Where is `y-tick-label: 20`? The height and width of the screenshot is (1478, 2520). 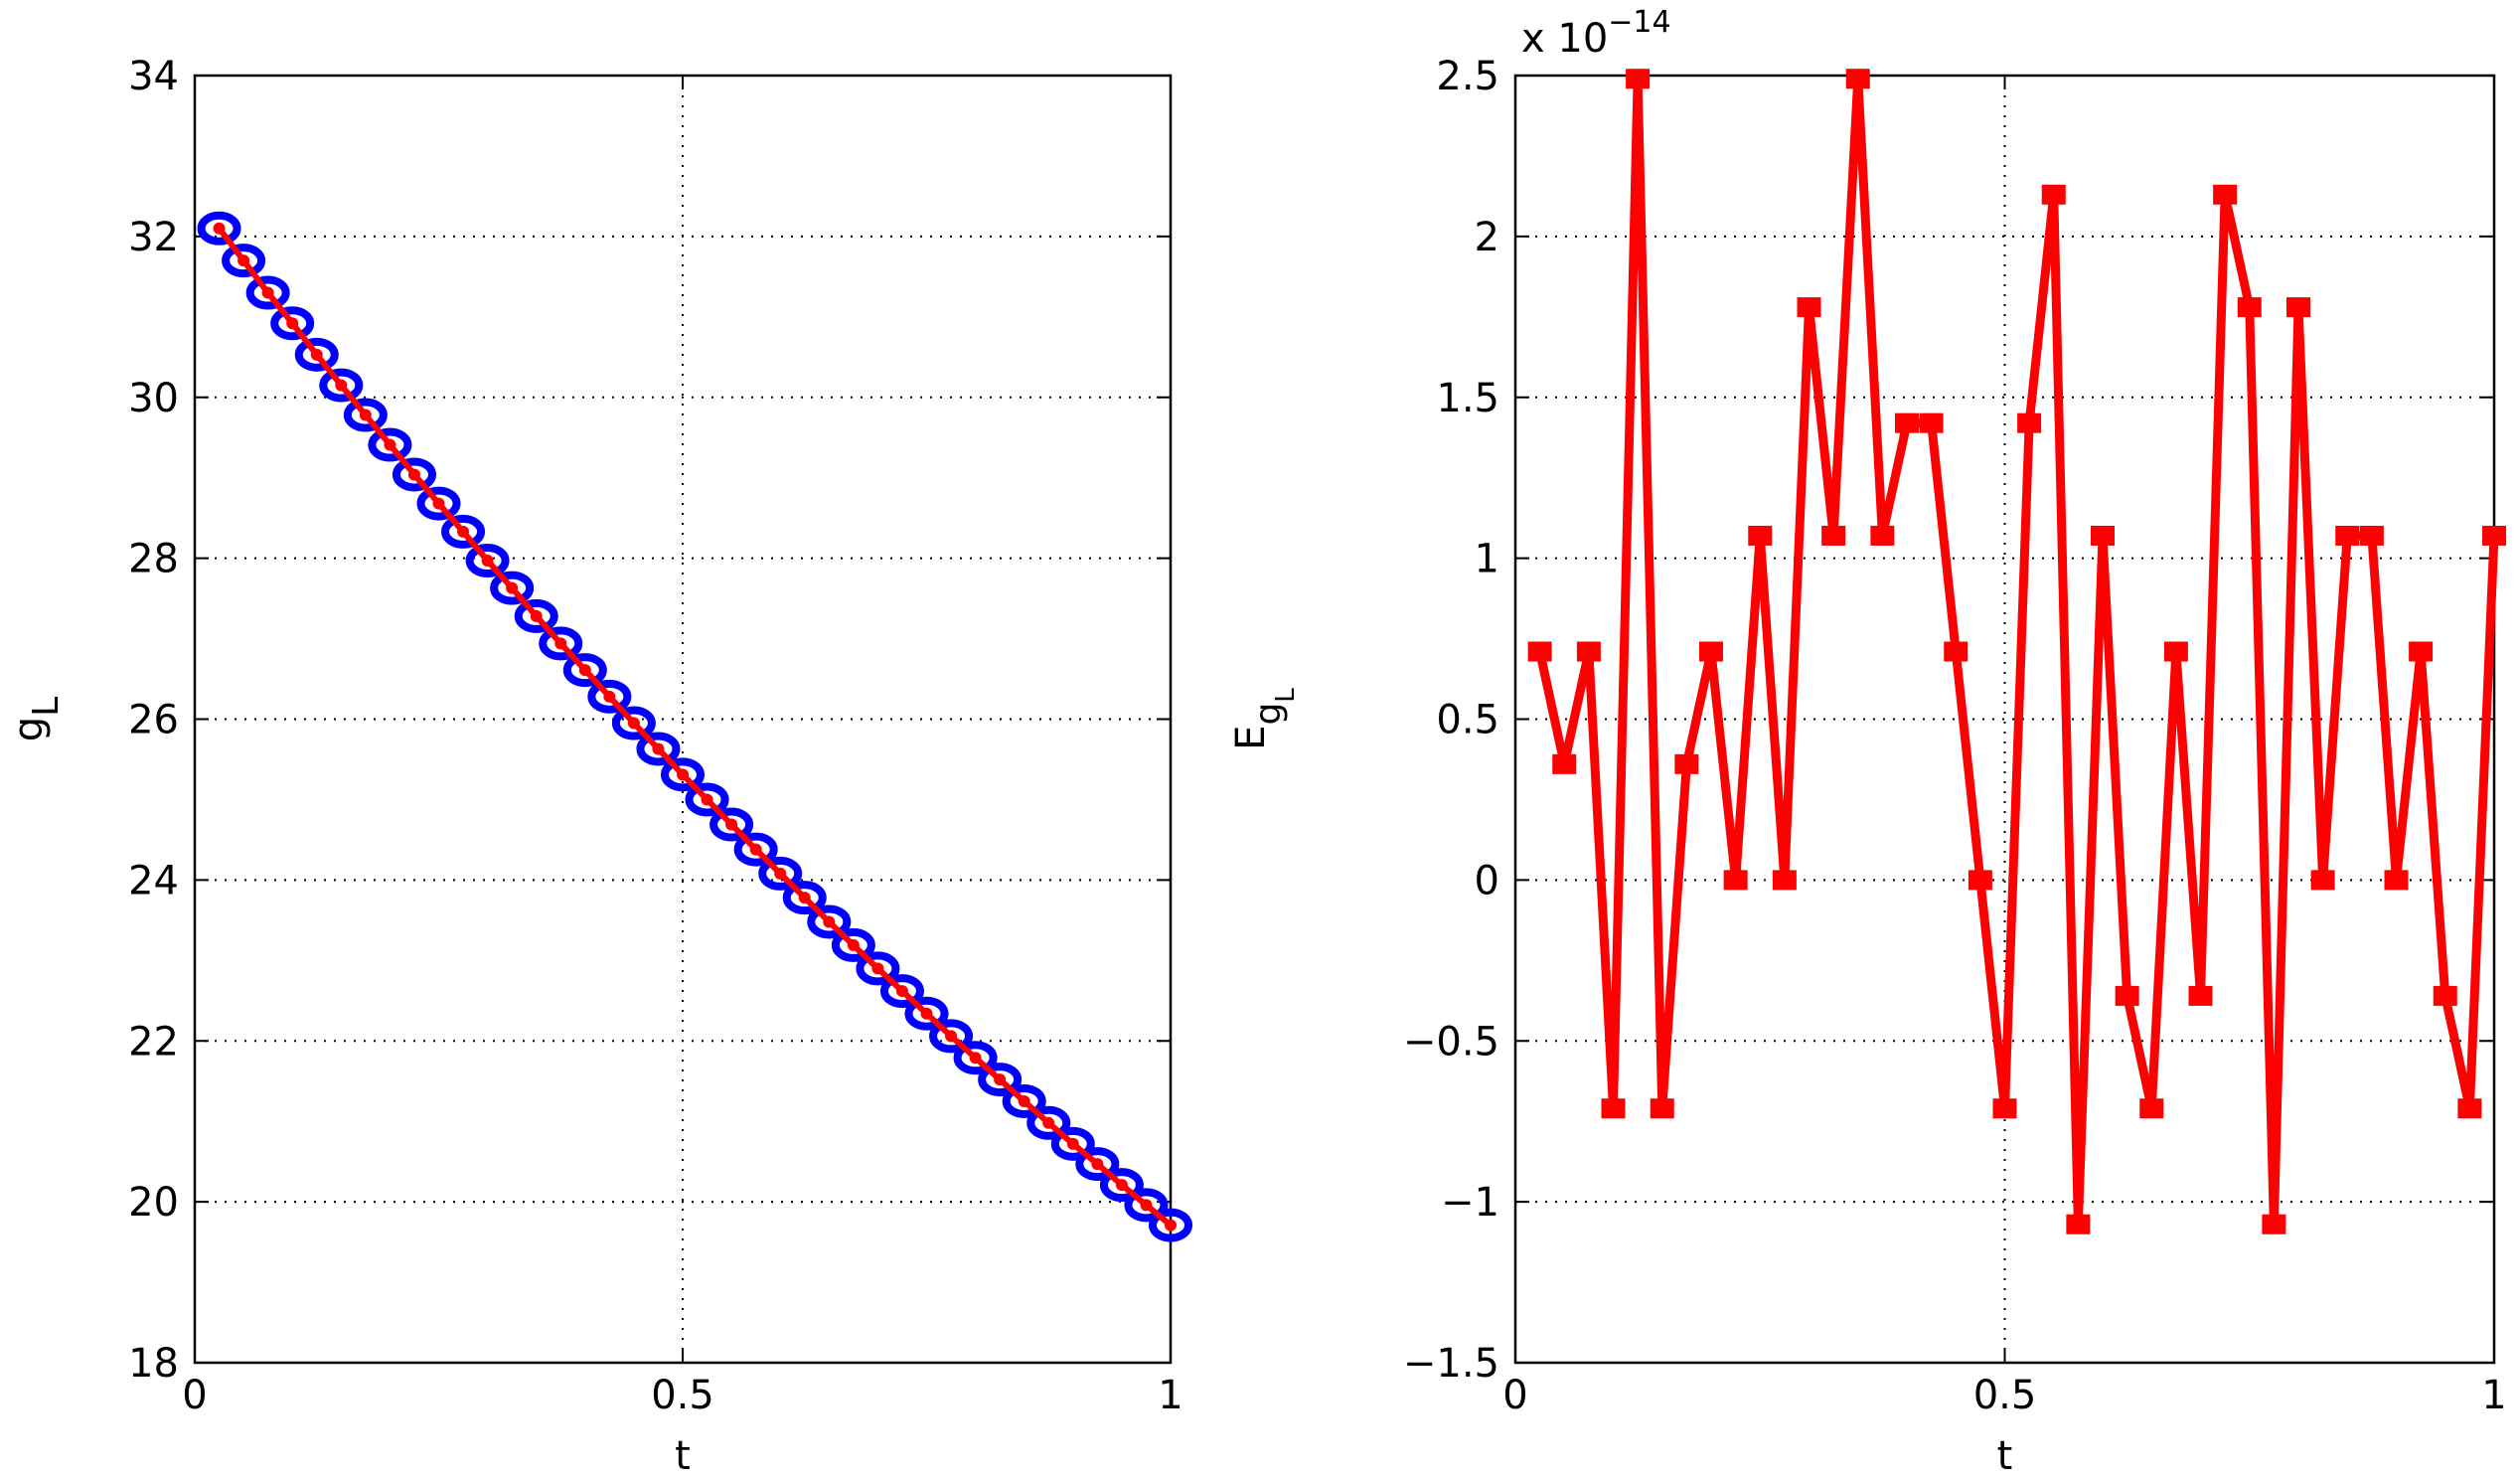
y-tick-label: 20 is located at coordinates (153, 1203).